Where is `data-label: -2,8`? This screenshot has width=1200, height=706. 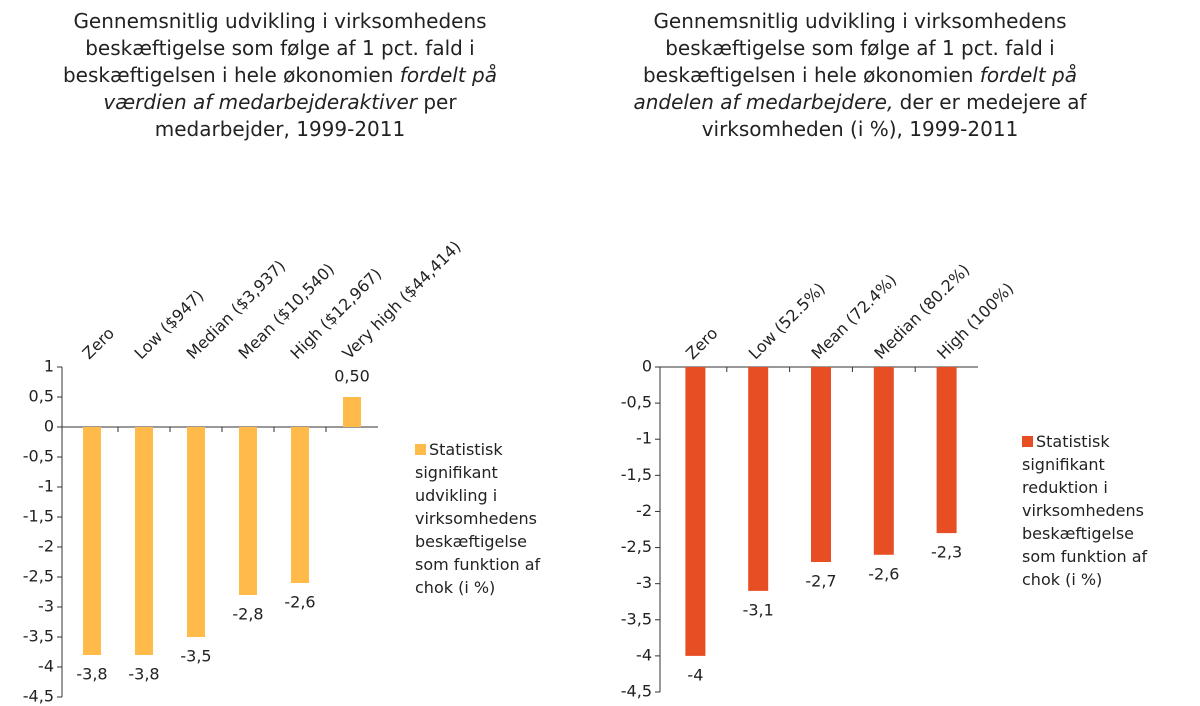 data-label: -2,8 is located at coordinates (247, 614).